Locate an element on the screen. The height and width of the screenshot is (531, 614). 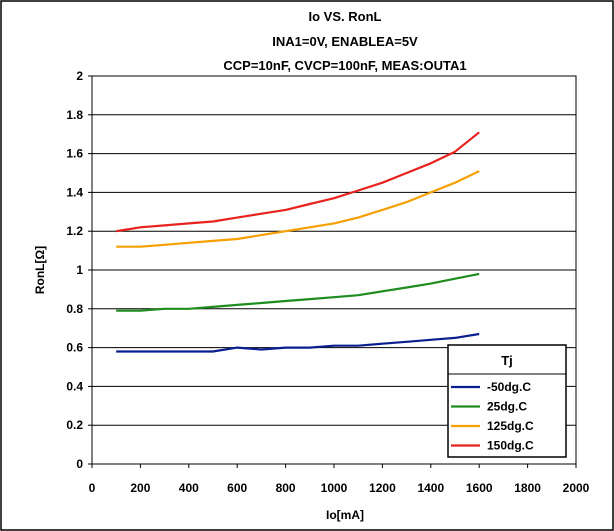
legend-items: -50dg.C 25dg.C 125dg.C 150dg.C is located at coordinates (492, 416).